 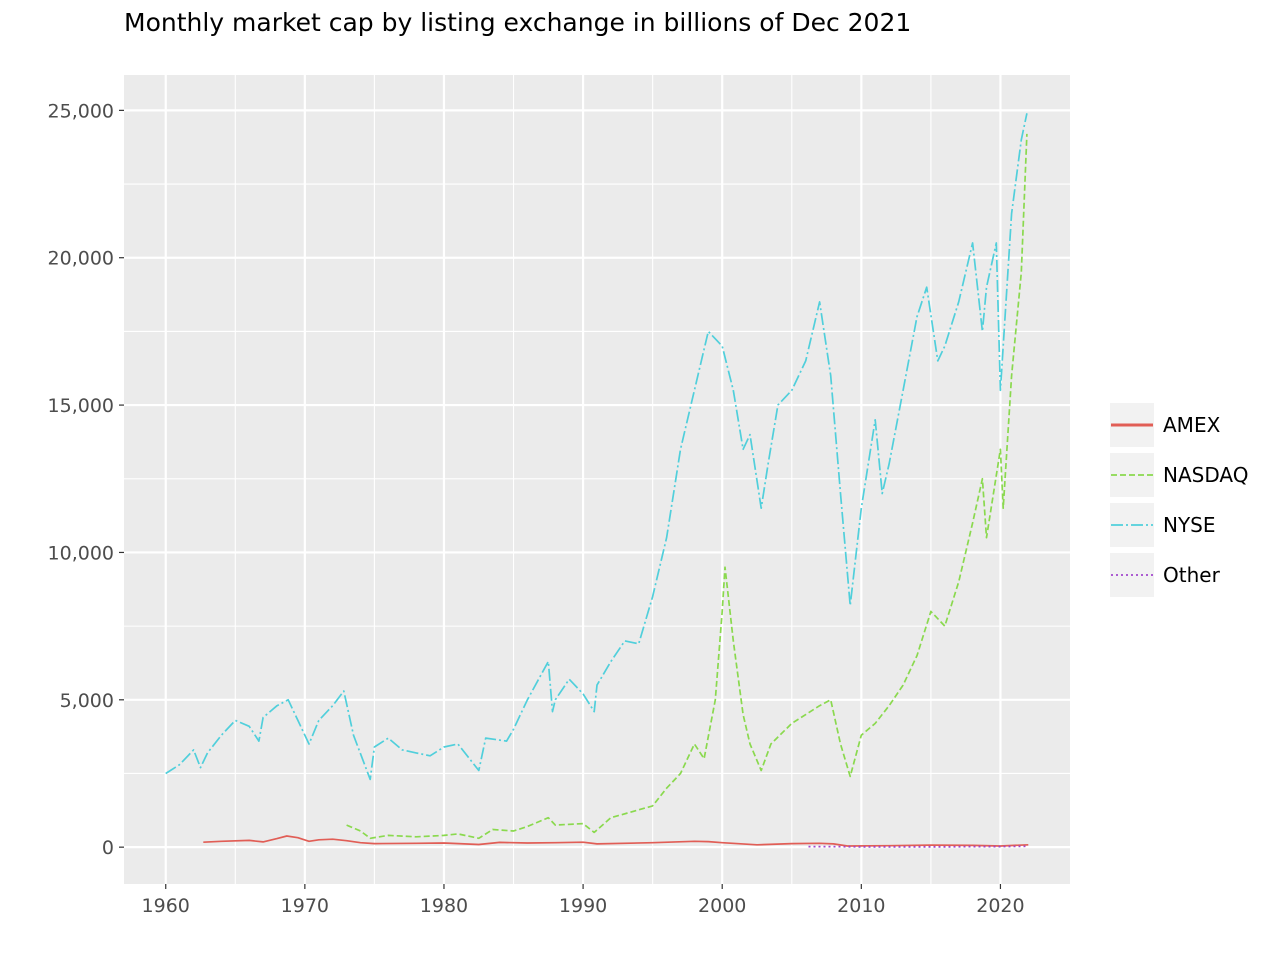 What do you see at coordinates (1179, 500) in the screenshot?
I see `legend: AMEX NASDAQ NYSE Other` at bounding box center [1179, 500].